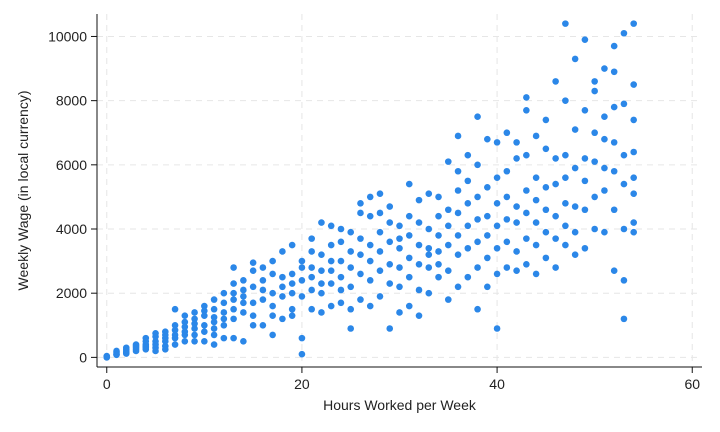 The image size is (720, 432). What do you see at coordinates (71, 101) in the screenshot?
I see `y-tick-label: 8000` at bounding box center [71, 101].